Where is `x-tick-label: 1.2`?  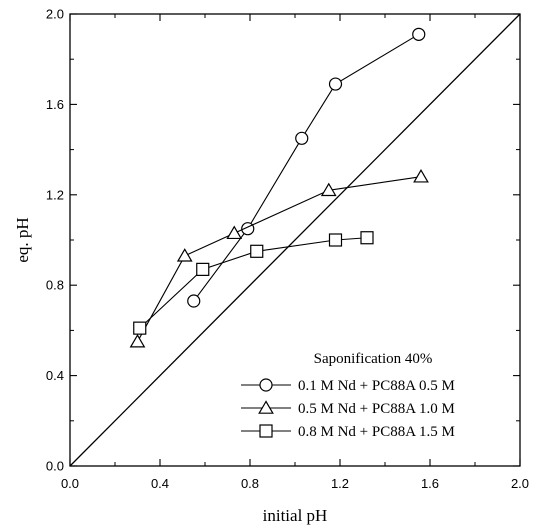
x-tick-label: 1.2 is located at coordinates (340, 483).